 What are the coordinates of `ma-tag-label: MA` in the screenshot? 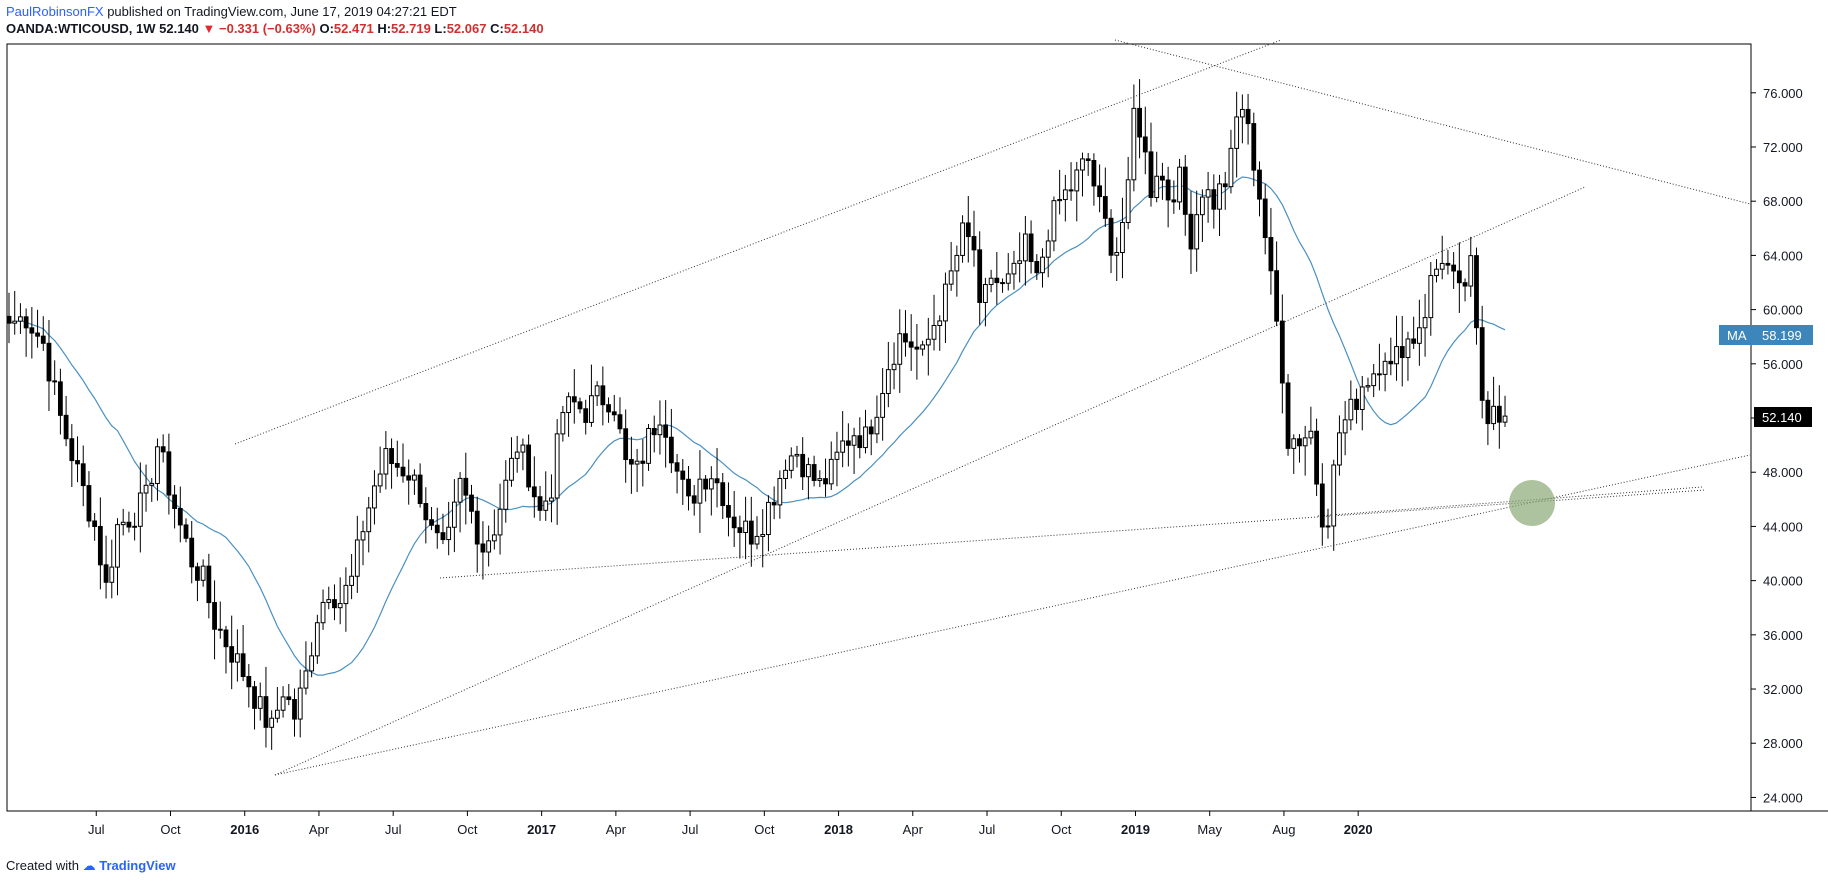 It's located at (1737, 335).